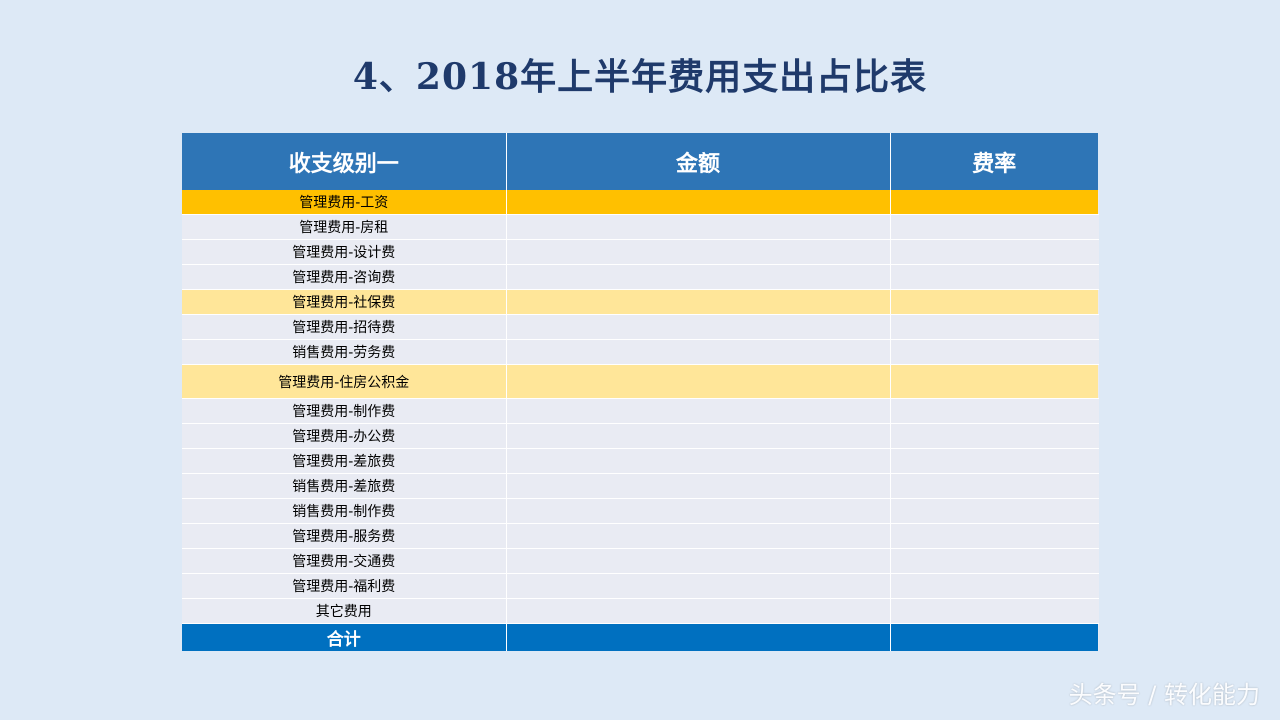 This screenshot has width=1280, height=720. What do you see at coordinates (344, 461) in the screenshot?
I see `category-cell: 管理费用-差旅费` at bounding box center [344, 461].